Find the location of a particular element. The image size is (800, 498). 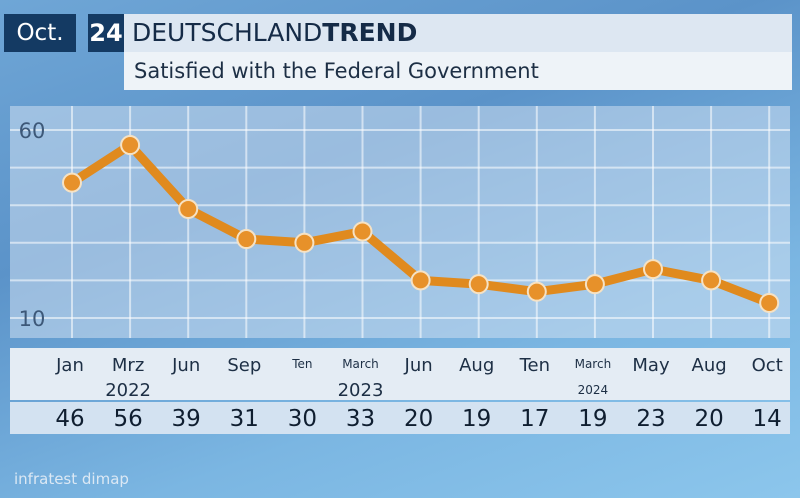

source-credit: infratest dimap is located at coordinates (71, 479).